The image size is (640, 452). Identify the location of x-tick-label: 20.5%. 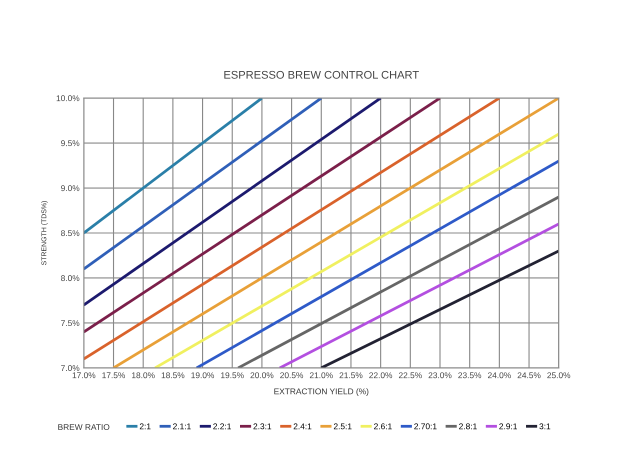
(292, 375).